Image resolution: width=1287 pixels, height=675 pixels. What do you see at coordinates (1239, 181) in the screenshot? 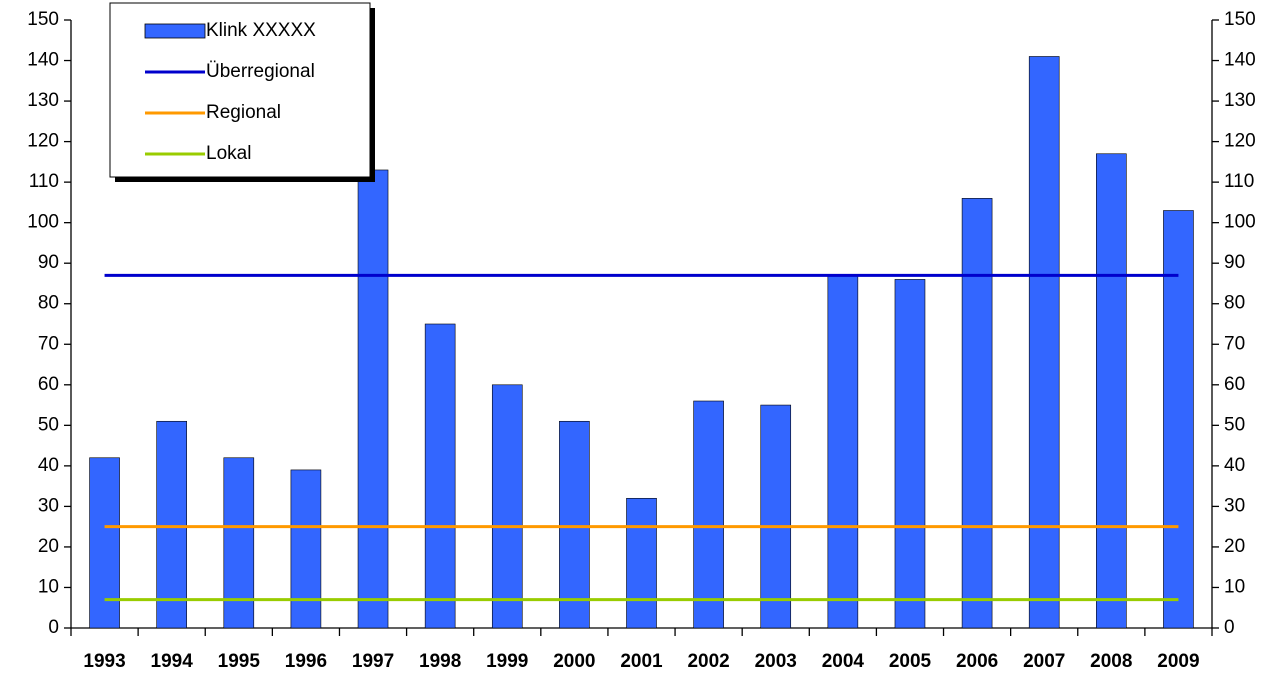
I see `y2-tick-label: 110` at bounding box center [1239, 181].